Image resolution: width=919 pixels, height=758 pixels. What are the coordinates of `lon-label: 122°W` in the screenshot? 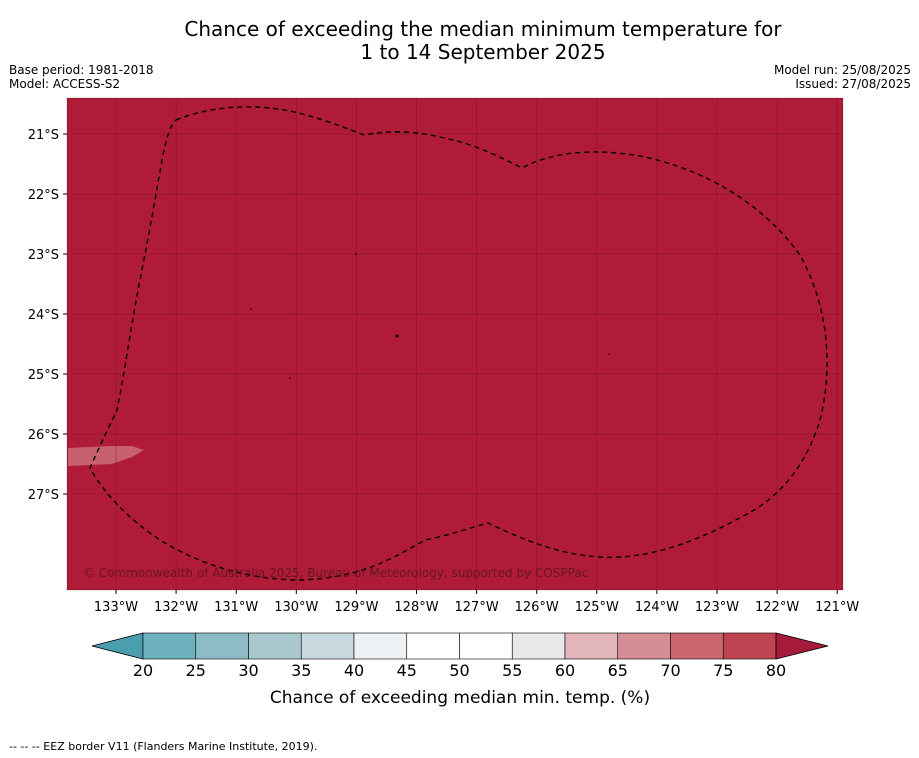 It's located at (777, 607).